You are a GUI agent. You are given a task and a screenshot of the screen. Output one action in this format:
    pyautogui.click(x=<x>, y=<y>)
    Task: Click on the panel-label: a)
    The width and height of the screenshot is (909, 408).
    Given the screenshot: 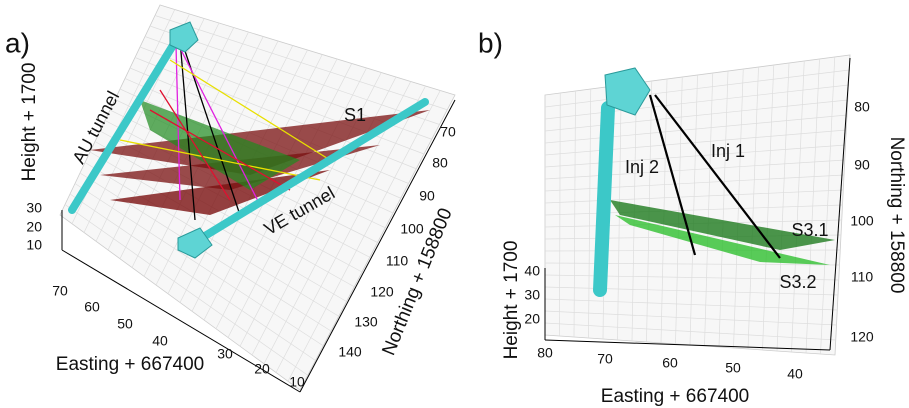 What is the action you would take?
    pyautogui.click(x=17, y=42)
    